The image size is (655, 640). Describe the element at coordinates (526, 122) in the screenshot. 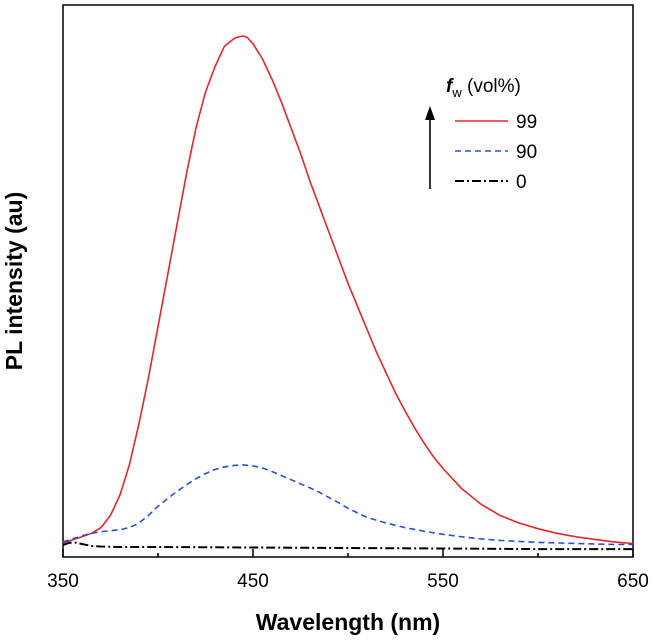

I see `legend-label-99: 99` at that location.